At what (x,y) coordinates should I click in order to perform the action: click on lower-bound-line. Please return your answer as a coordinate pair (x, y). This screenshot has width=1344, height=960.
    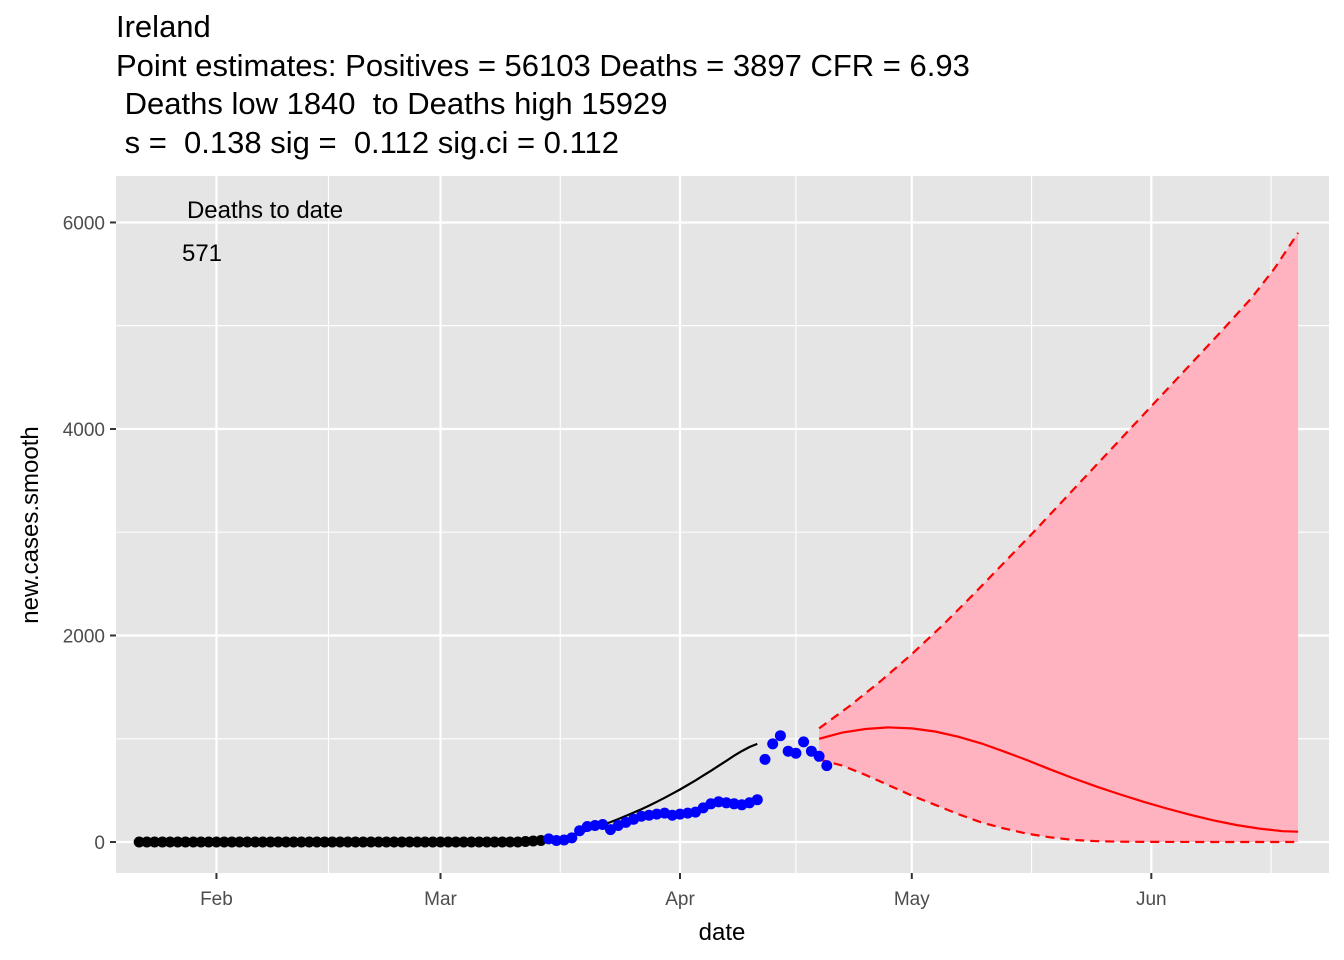
    Looking at the image, I should click on (1058, 801).